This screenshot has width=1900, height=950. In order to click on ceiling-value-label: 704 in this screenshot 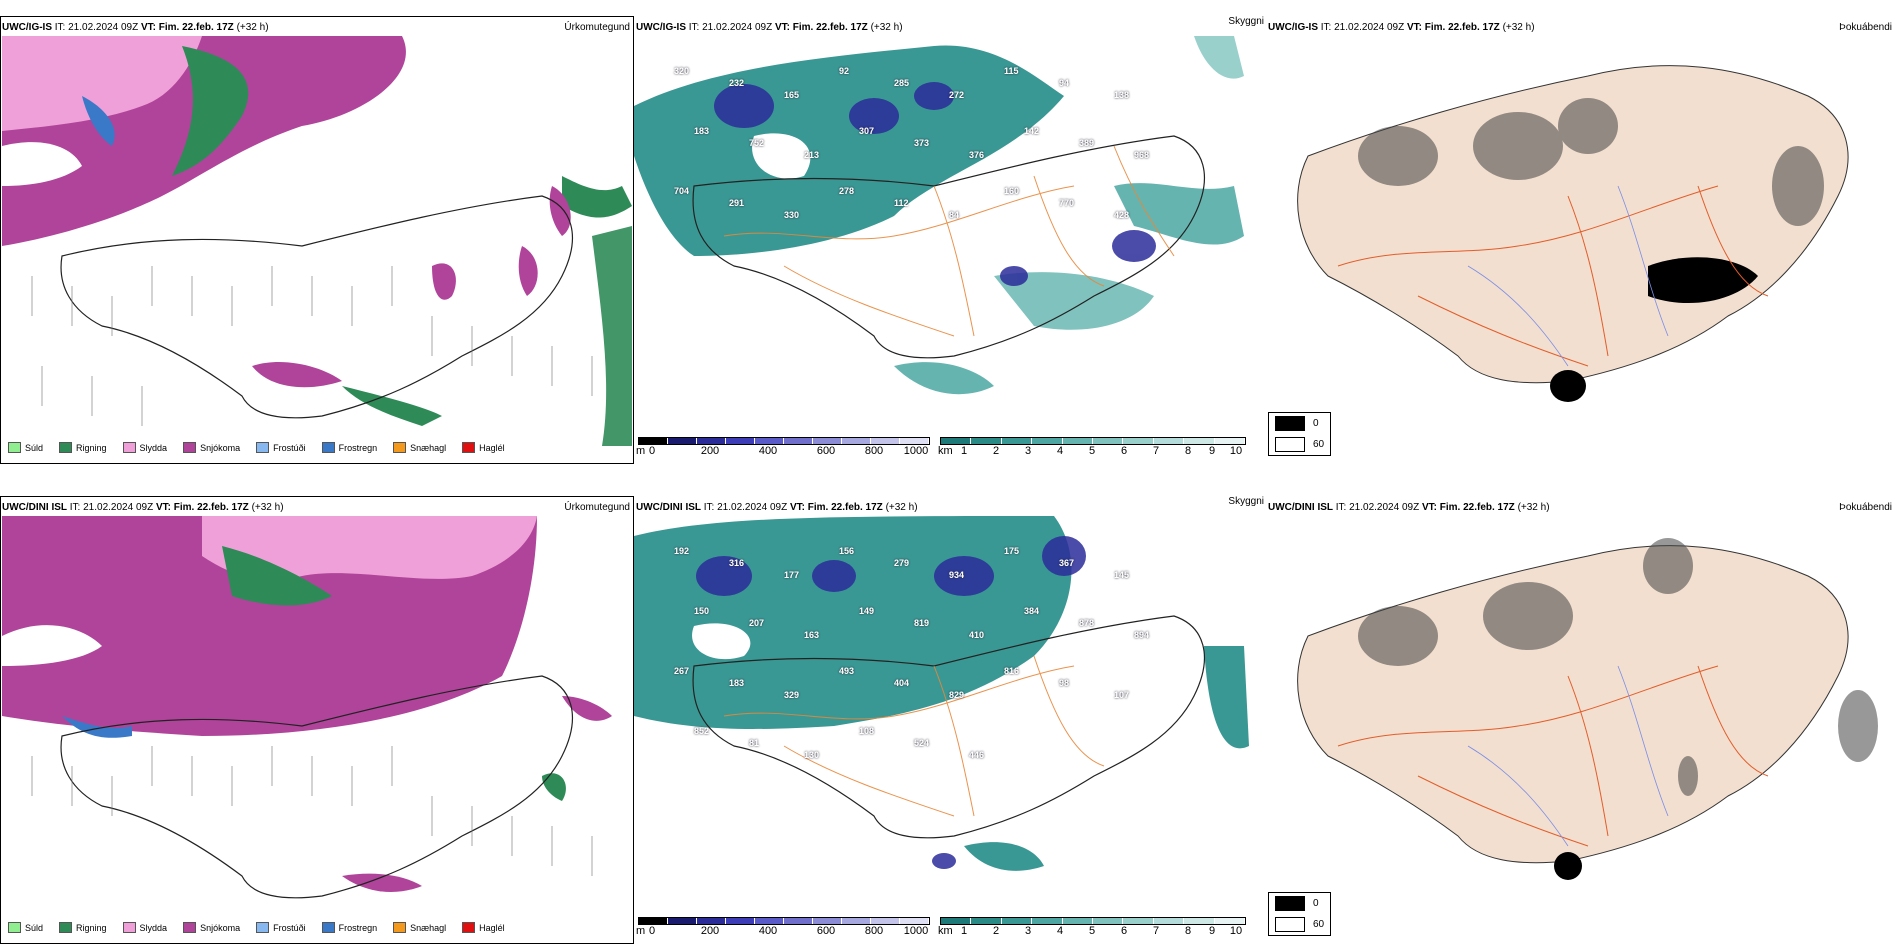, I will do `click(682, 191)`.